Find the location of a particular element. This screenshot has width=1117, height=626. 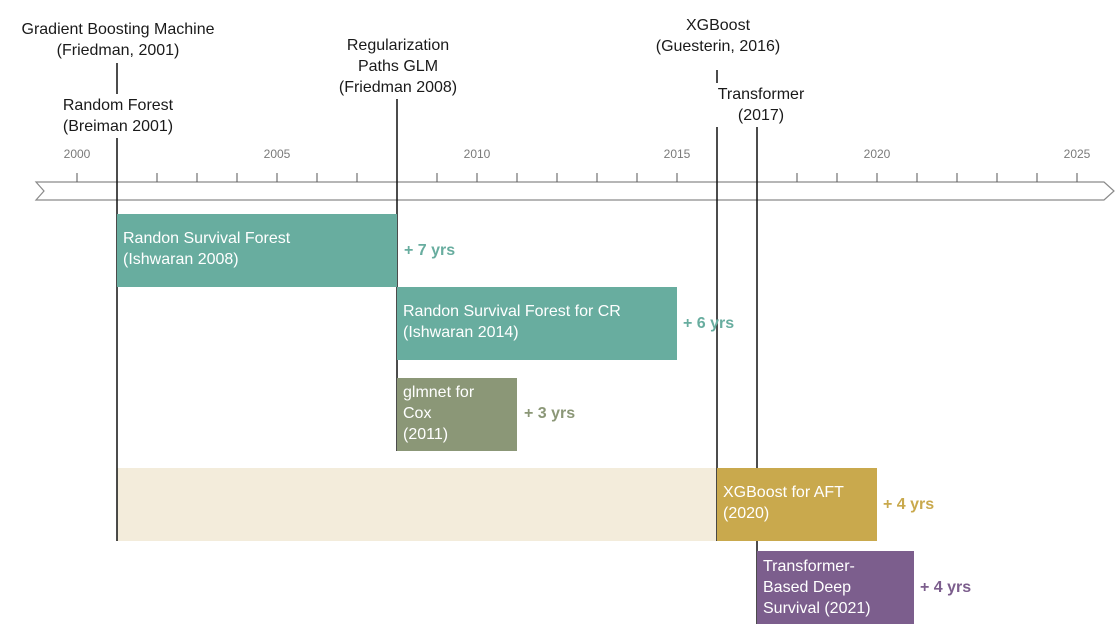

gain-transformer-survival: + 4 yrs is located at coordinates (946, 587).